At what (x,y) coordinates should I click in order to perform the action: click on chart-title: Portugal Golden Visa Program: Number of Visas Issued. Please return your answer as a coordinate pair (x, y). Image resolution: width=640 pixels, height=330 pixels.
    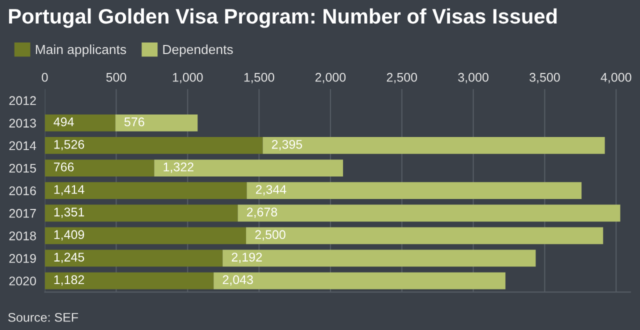
    Looking at the image, I should click on (283, 18).